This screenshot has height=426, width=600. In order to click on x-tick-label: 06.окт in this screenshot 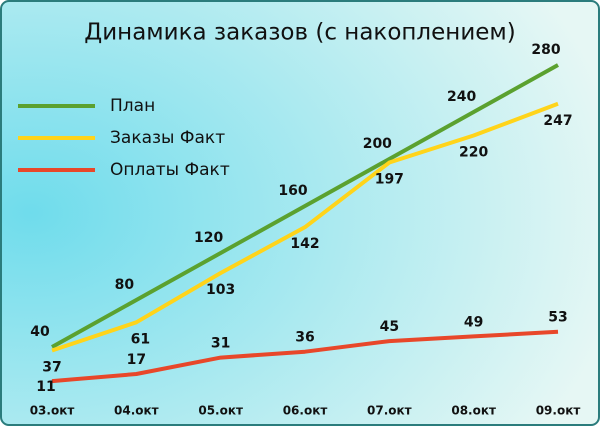, I will do `click(305, 411)`.